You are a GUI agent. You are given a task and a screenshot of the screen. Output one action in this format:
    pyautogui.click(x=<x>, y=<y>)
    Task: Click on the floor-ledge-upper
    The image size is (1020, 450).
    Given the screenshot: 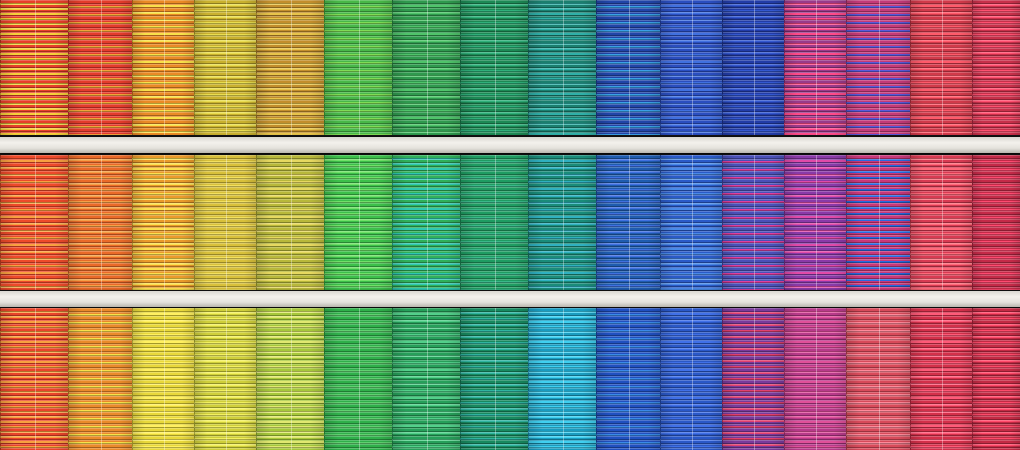 What is the action you would take?
    pyautogui.click(x=510, y=145)
    